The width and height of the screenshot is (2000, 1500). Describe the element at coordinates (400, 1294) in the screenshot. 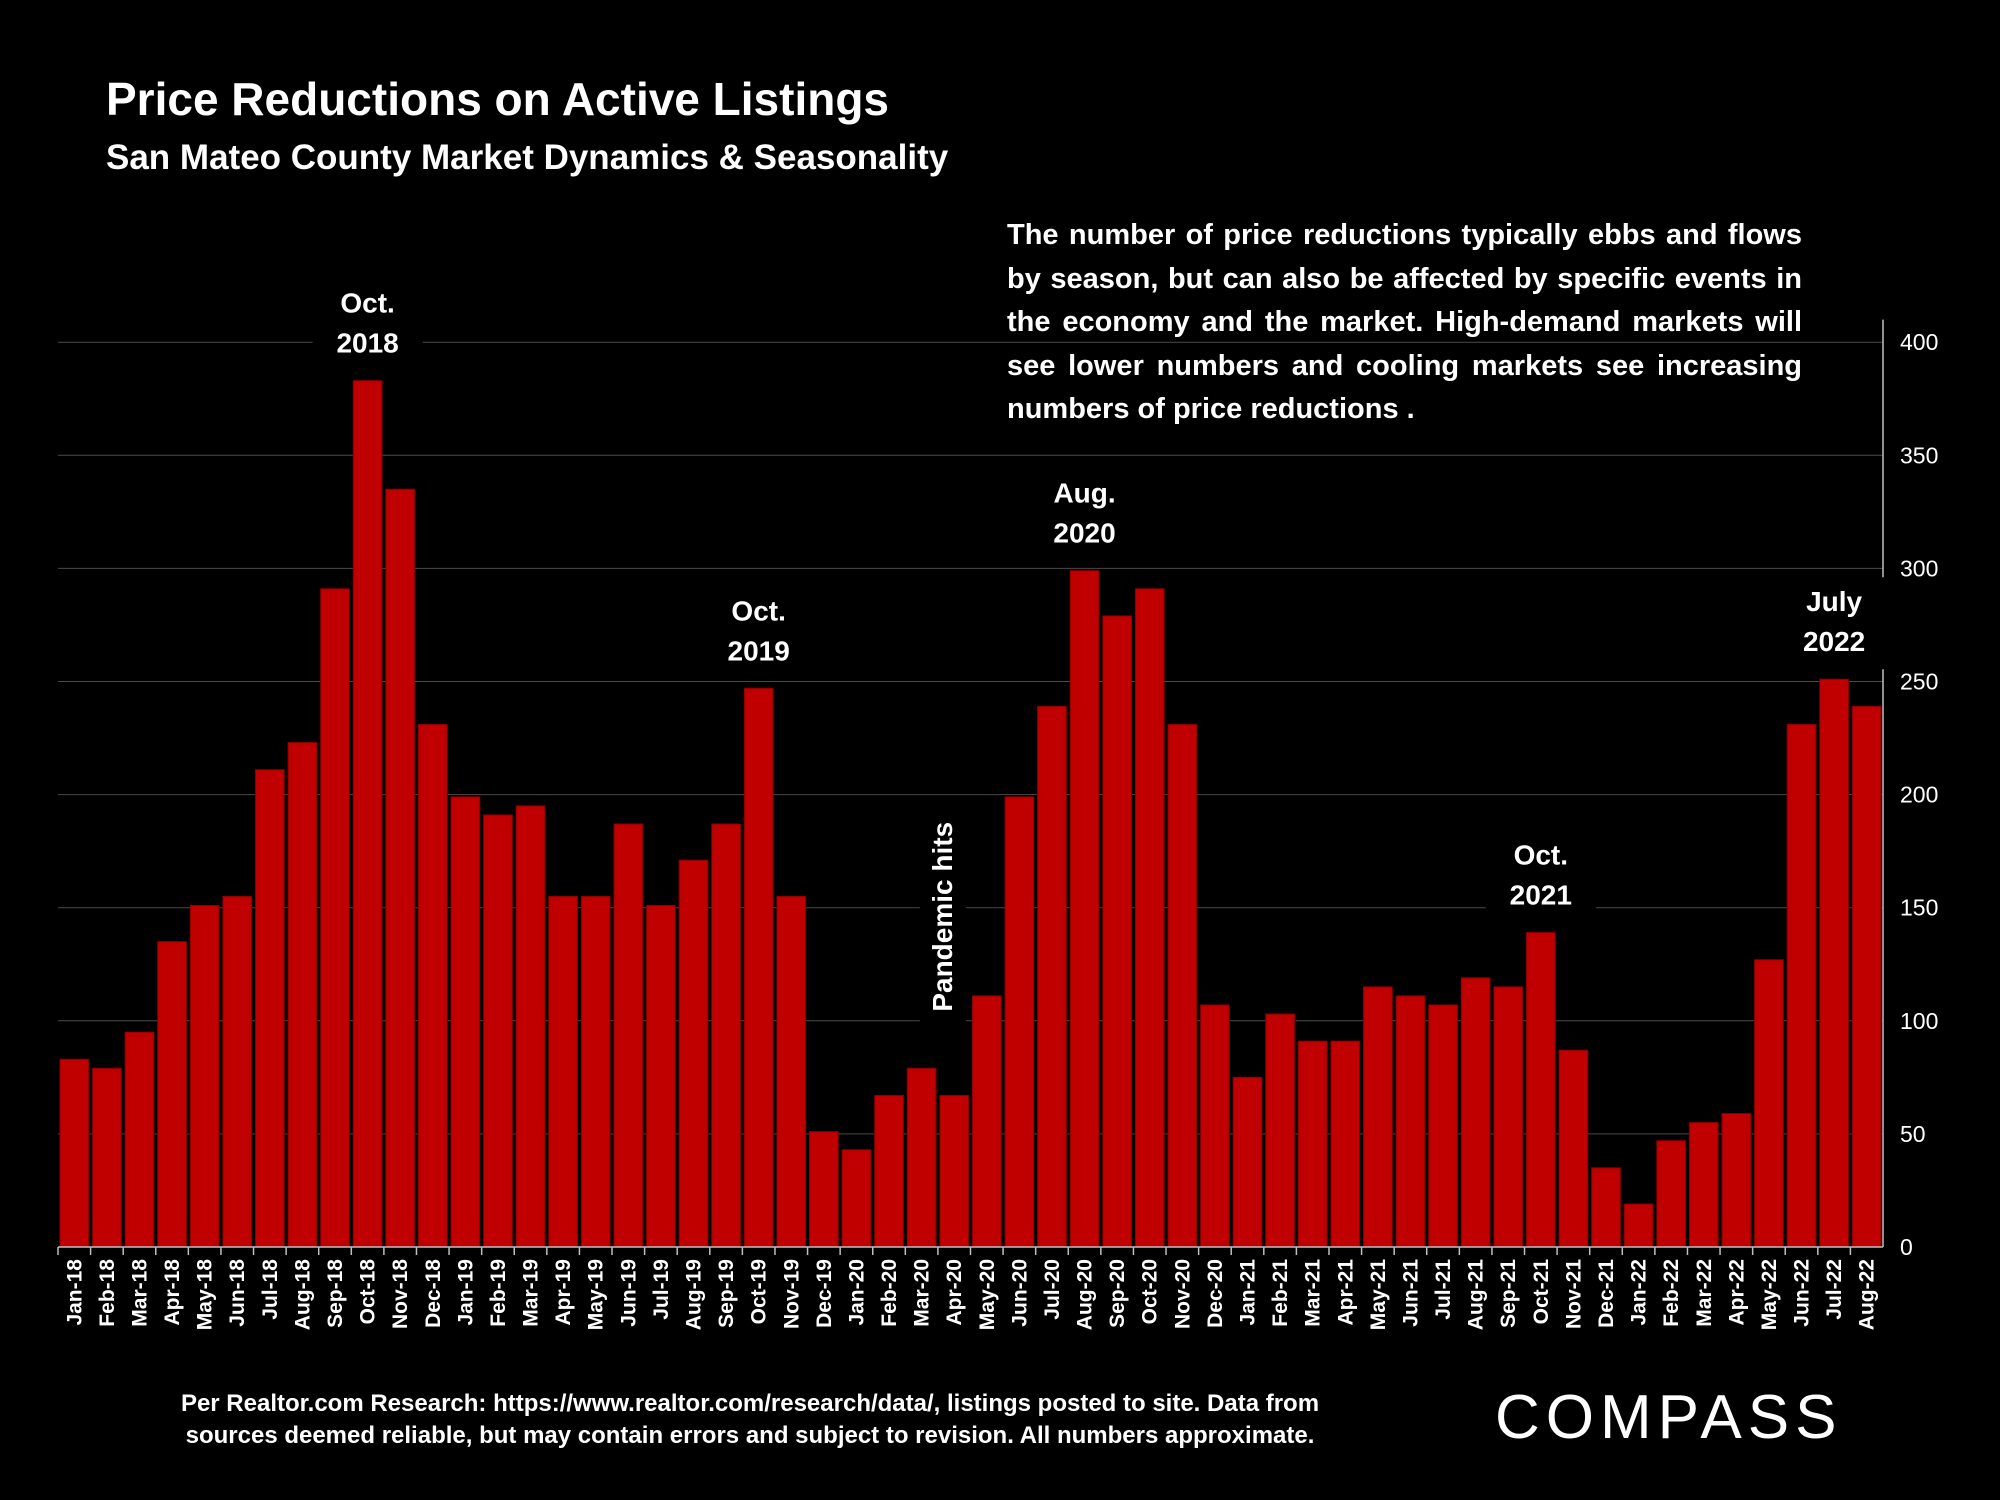

I see `x-tick-label: Nov-18` at that location.